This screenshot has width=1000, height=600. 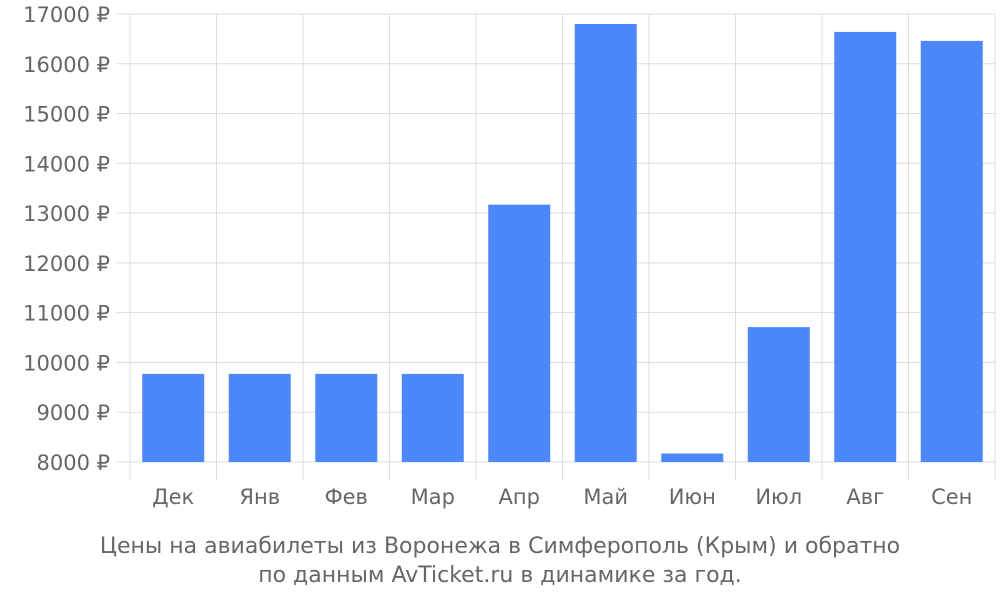 I want to click on chart-caption-line-2: по данным AvTicket.ru в динамике за год., so click(x=500, y=575).